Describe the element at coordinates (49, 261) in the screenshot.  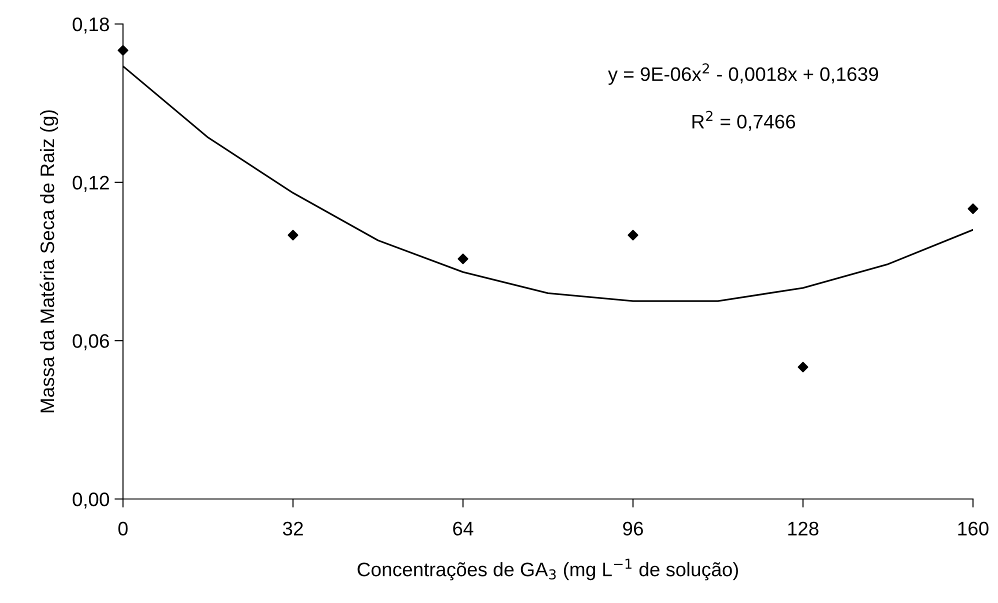
I see `y-axis-title: Massa da Matéria Seca de Raiz (g)` at that location.